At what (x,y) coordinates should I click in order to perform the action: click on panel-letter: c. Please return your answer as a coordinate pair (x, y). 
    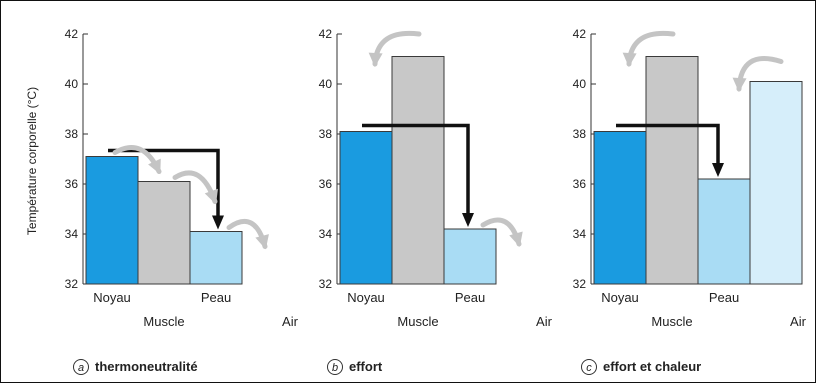
    Looking at the image, I should click on (589, 368).